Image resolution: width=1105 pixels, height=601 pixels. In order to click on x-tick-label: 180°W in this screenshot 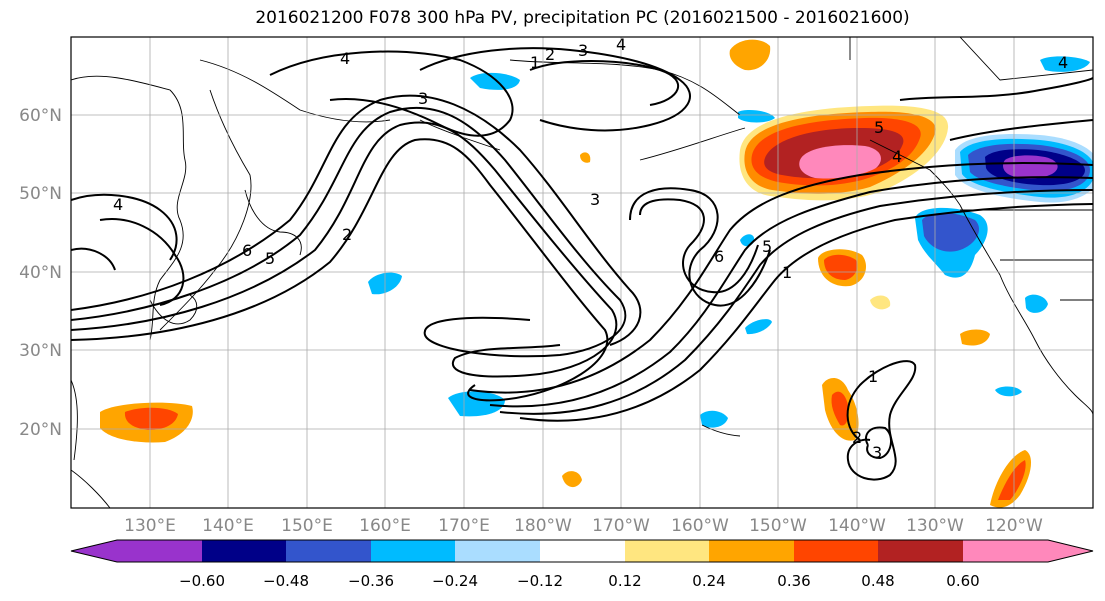, I will do `click(543, 526)`.